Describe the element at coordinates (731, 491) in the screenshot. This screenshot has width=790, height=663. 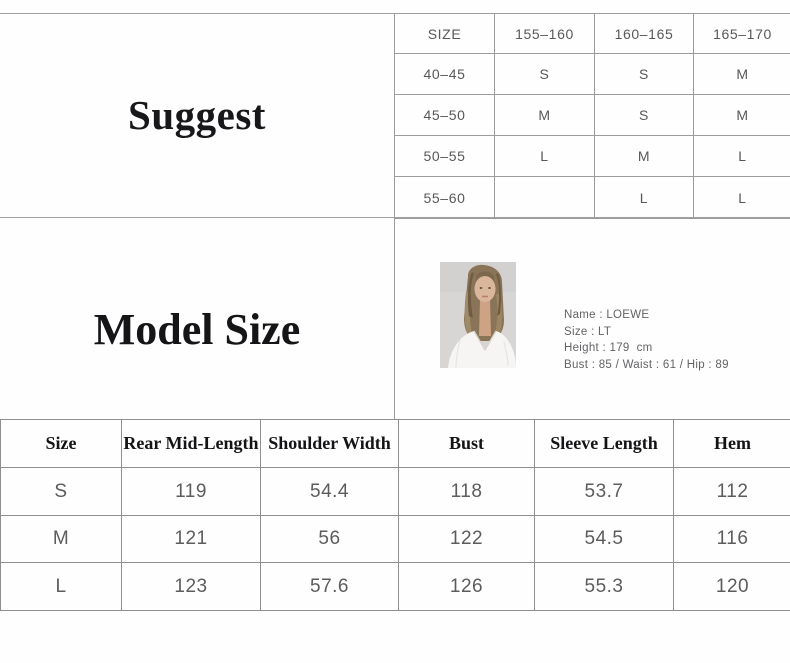
I see `measure-cell: 112` at that location.